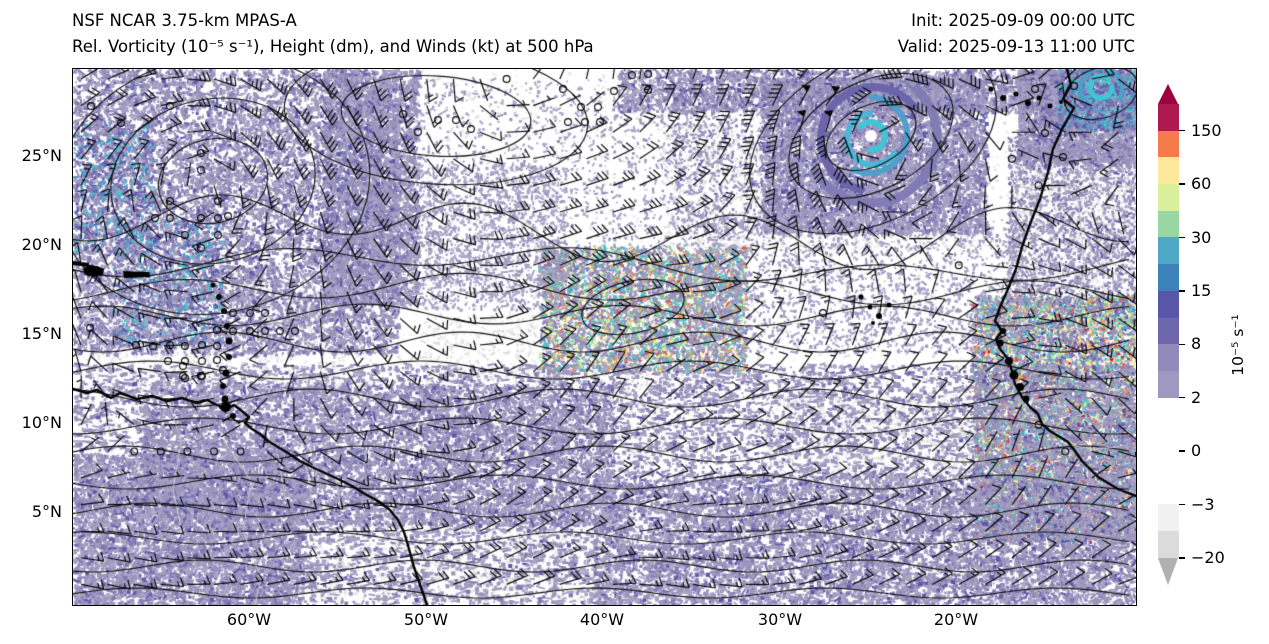 This screenshot has width=1269, height=644. I want to click on colorbar-tick-label: 60, so click(1201, 184).